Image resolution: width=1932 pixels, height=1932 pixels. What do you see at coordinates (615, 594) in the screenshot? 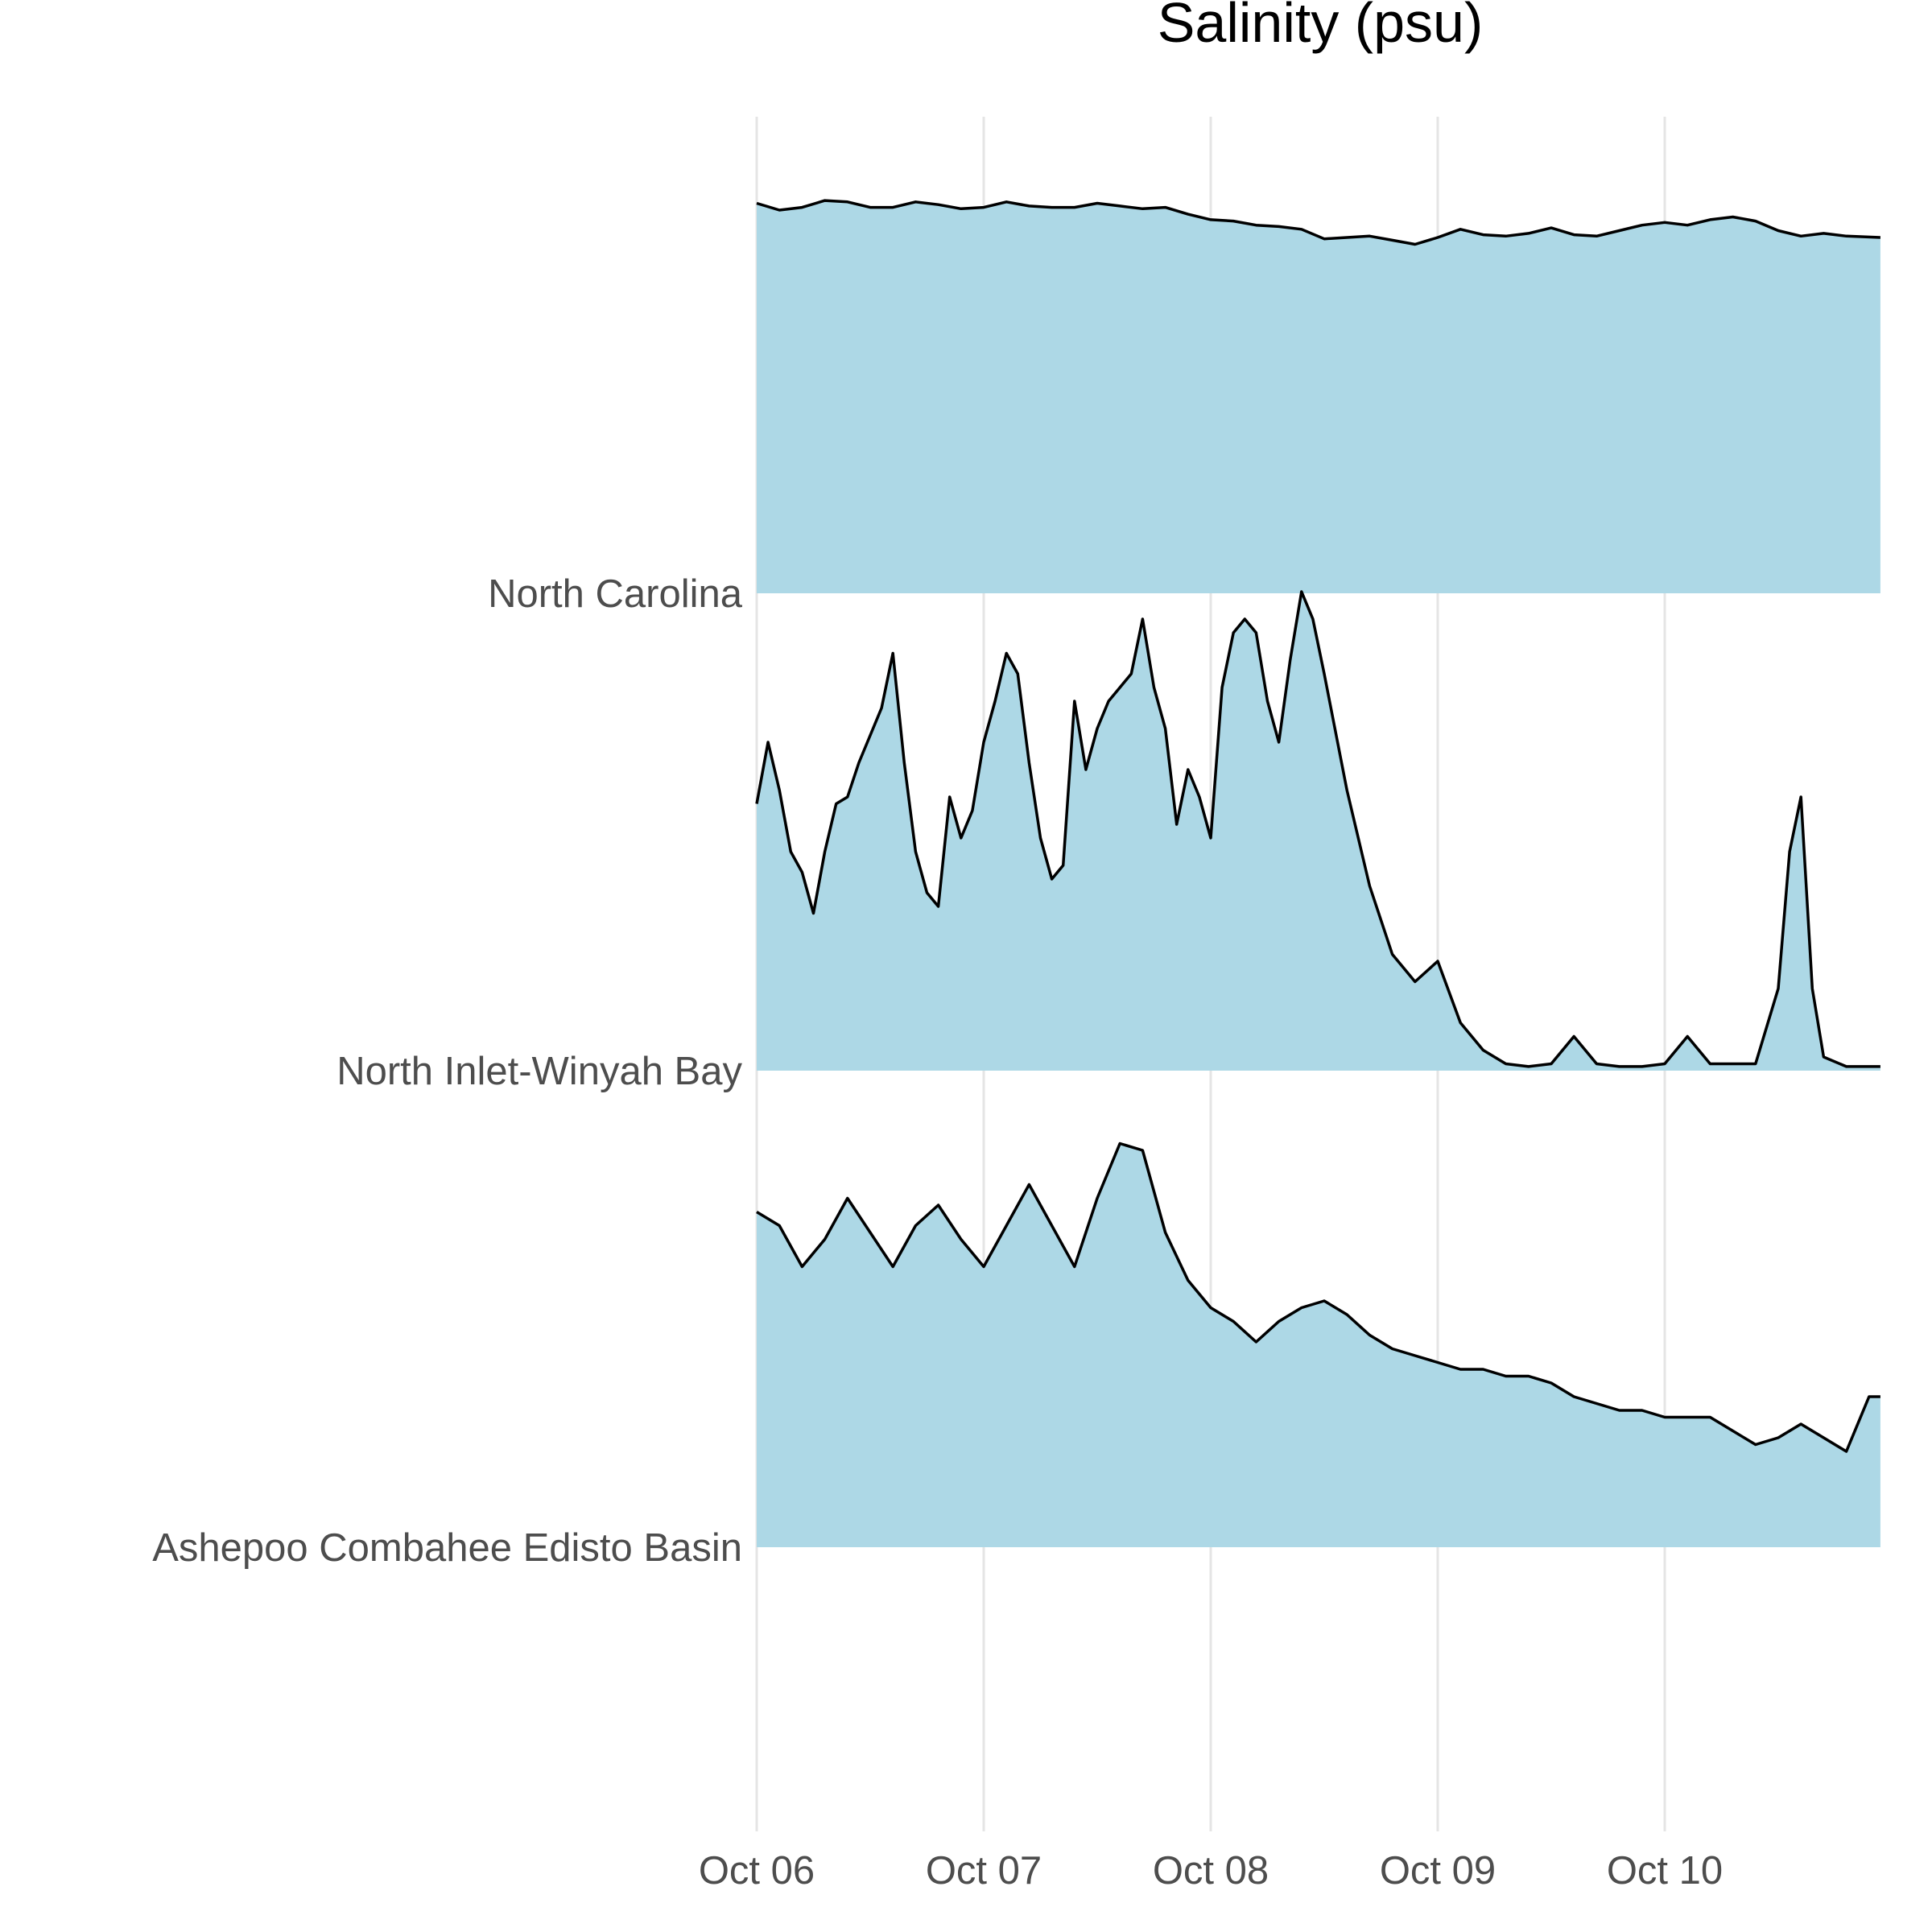
I see `series-label: North Carolina` at bounding box center [615, 594].